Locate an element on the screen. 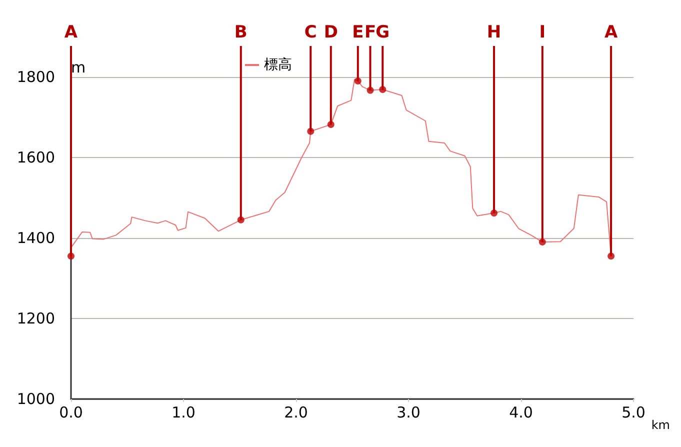 The width and height of the screenshot is (681, 447). y-tick-label: 1400 is located at coordinates (35, 238).